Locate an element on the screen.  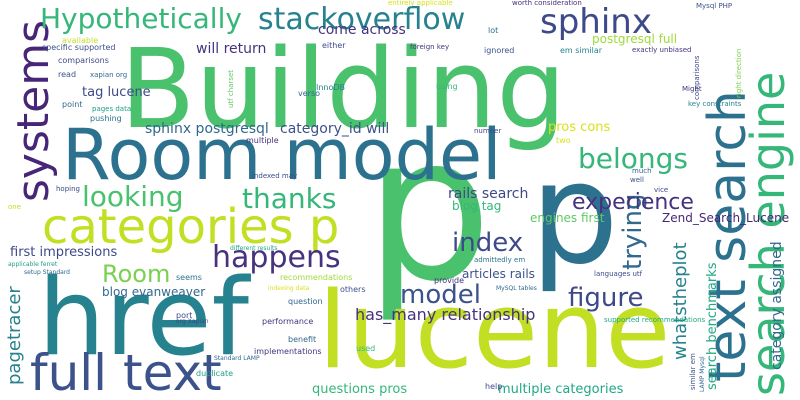
word-help: help is located at coordinates (494, 386).